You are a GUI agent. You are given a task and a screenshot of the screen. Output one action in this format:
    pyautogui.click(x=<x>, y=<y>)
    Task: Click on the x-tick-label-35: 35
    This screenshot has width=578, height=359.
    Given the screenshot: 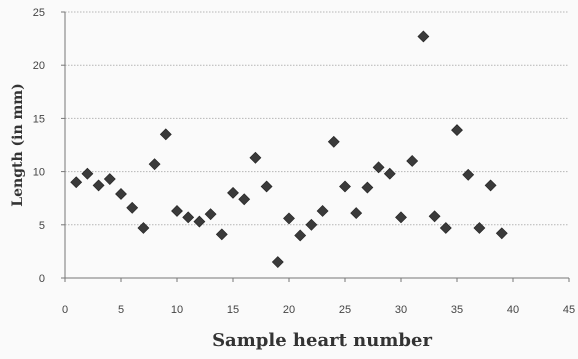 What is the action you would take?
    pyautogui.click(x=457, y=310)
    